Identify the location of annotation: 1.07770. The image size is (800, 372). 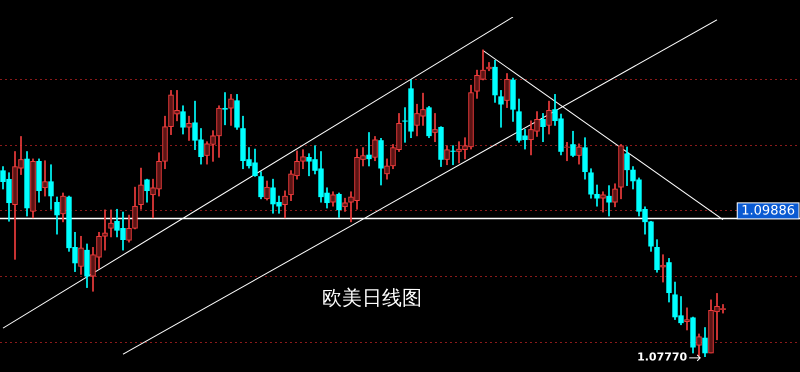
(662, 357).